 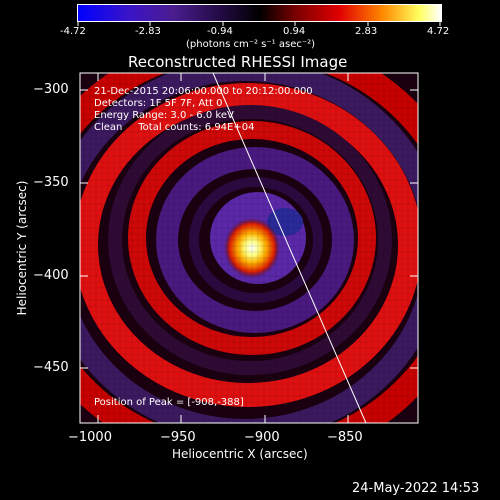 I want to click on y-tick-label: −400, so click(x=51, y=275).